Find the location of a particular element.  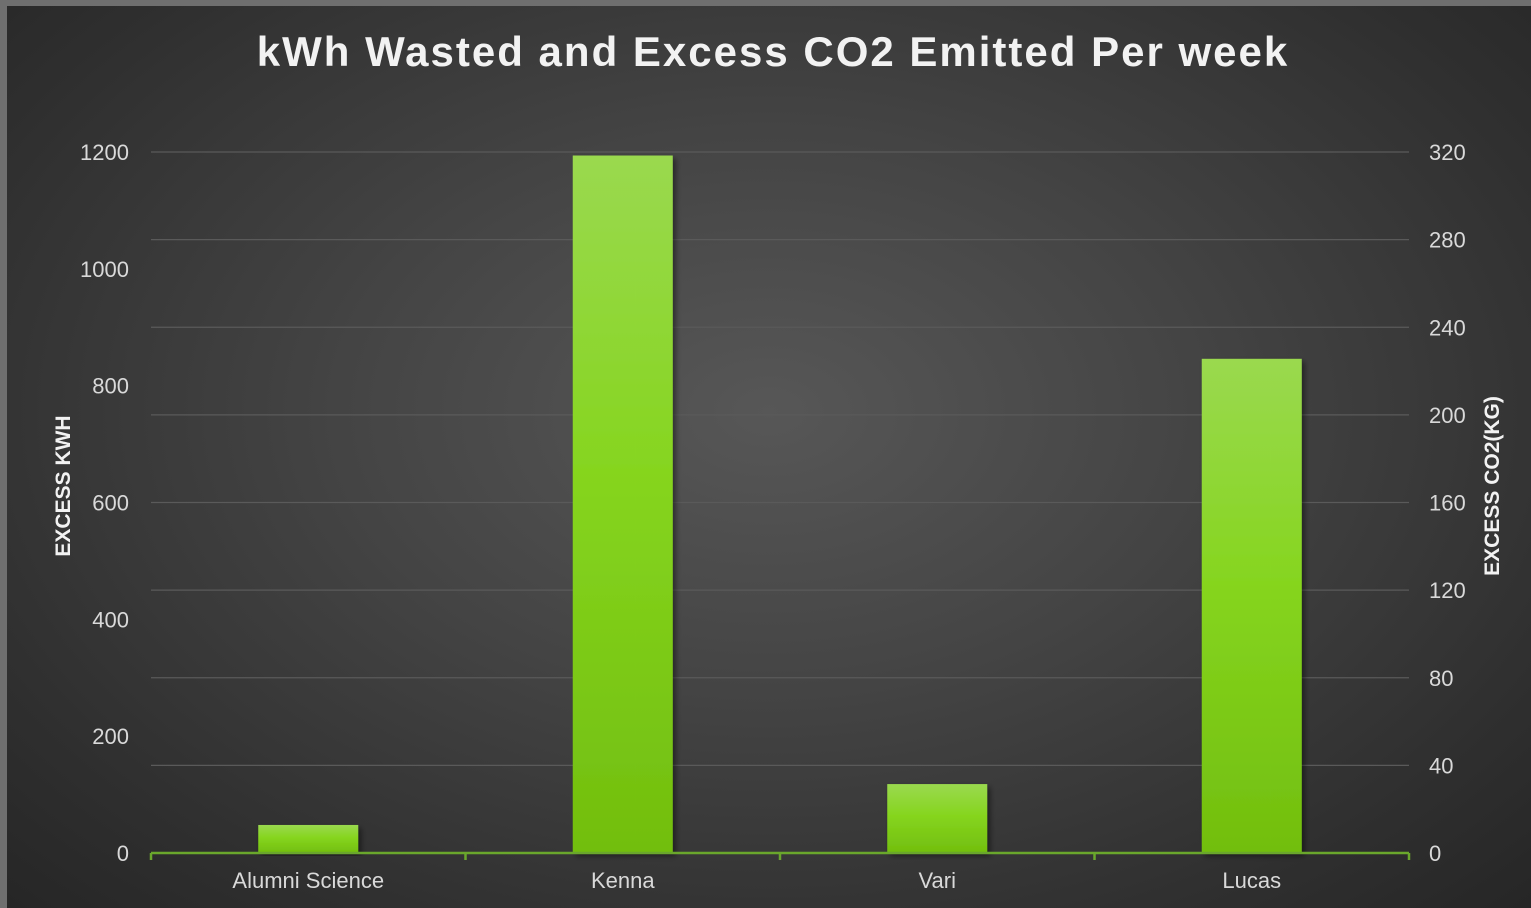

y-tick-label-right: 240 is located at coordinates (1447, 327).